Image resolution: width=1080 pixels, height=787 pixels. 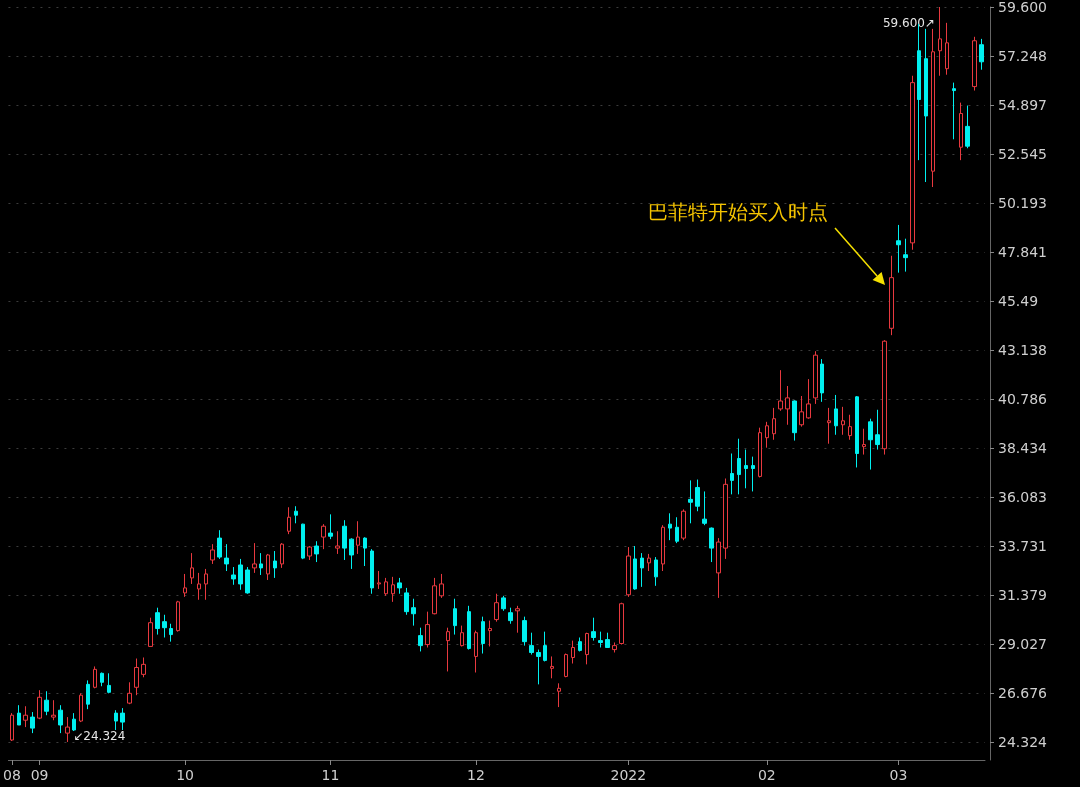 I want to click on y-tick-label: 26.676, so click(x=1023, y=692).